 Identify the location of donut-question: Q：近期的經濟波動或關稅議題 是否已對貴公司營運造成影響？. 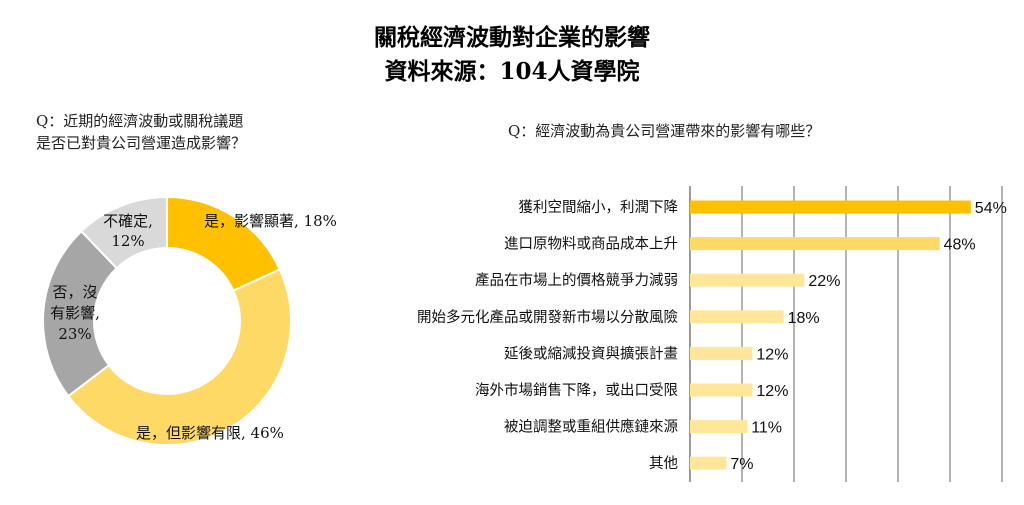
(141, 132).